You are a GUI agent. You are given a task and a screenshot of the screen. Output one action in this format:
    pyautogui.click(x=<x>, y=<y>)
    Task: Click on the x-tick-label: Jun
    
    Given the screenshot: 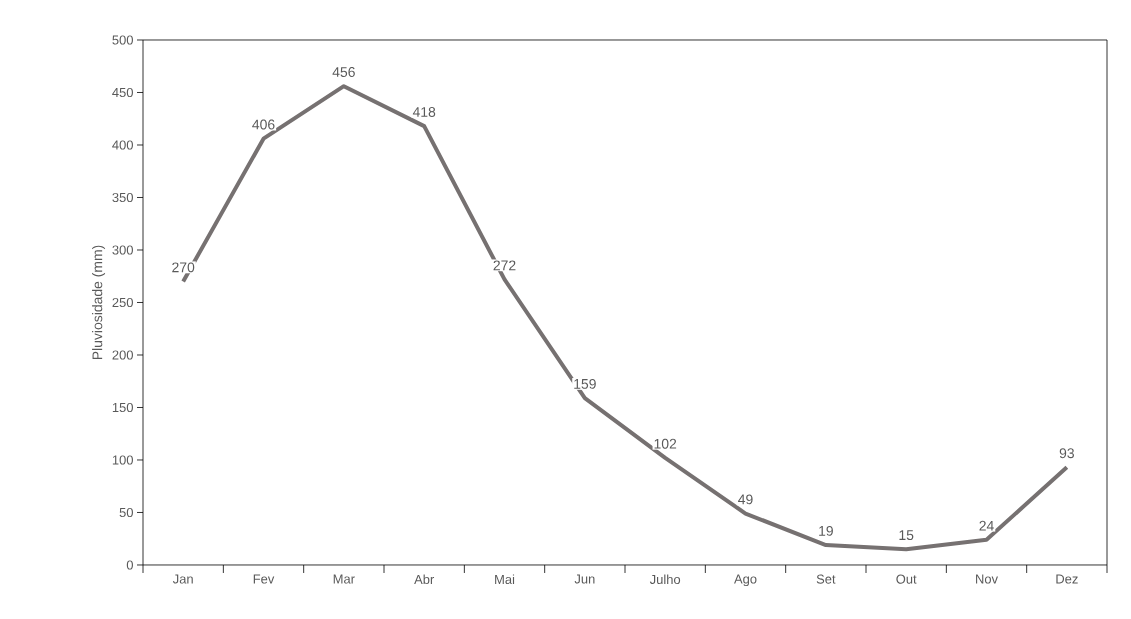 What is the action you would take?
    pyautogui.click(x=584, y=579)
    